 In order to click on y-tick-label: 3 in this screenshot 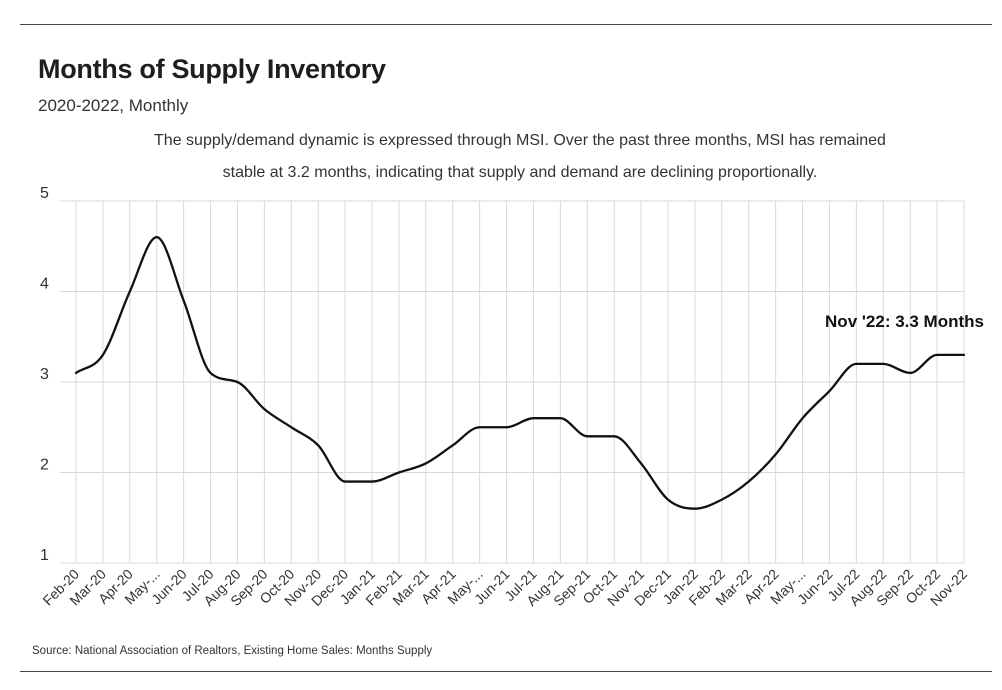, I will do `click(44, 374)`.